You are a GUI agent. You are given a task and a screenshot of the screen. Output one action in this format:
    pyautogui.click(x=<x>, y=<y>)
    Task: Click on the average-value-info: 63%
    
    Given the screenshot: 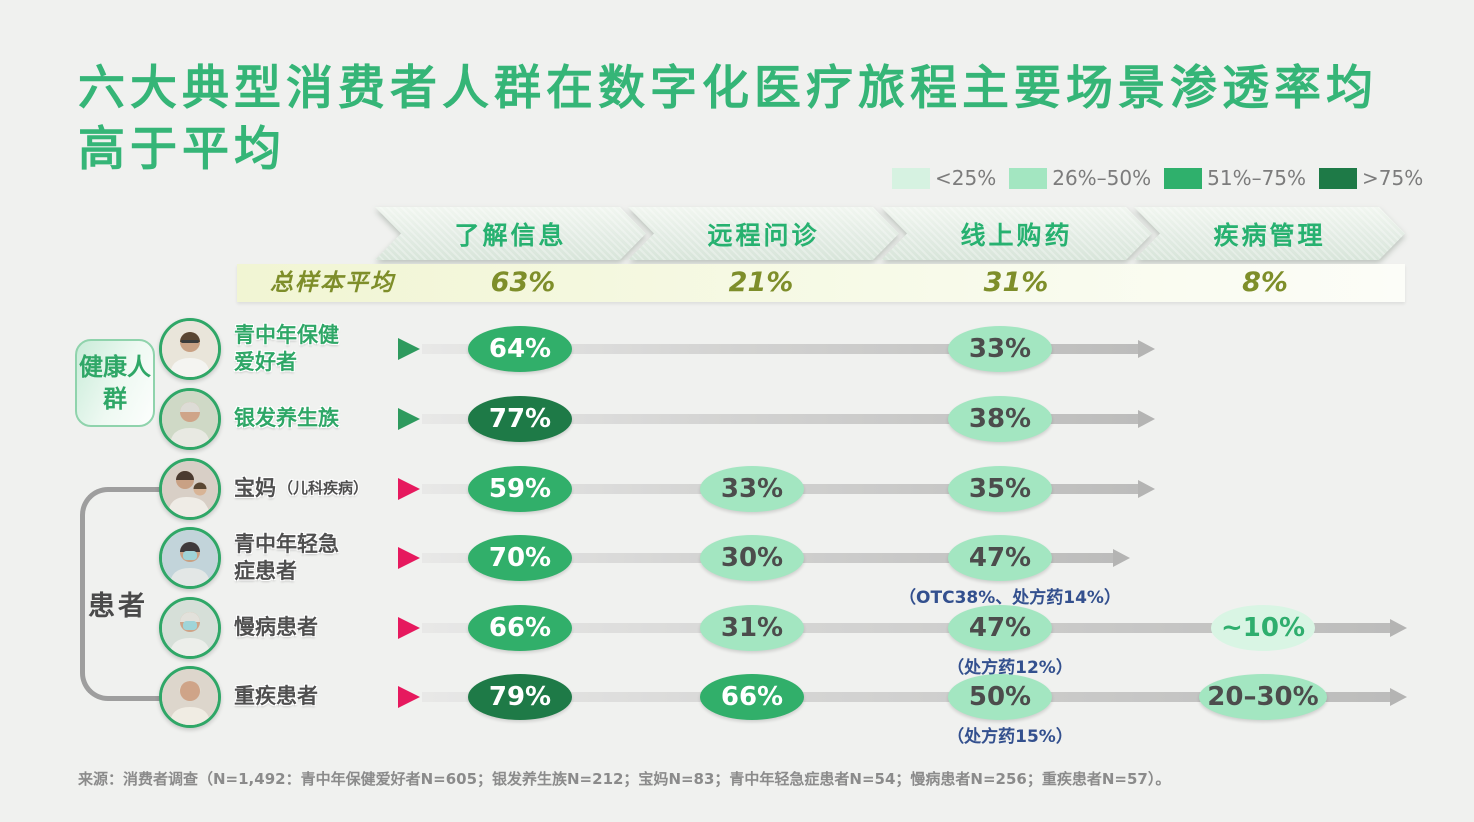 What is the action you would take?
    pyautogui.click(x=523, y=282)
    